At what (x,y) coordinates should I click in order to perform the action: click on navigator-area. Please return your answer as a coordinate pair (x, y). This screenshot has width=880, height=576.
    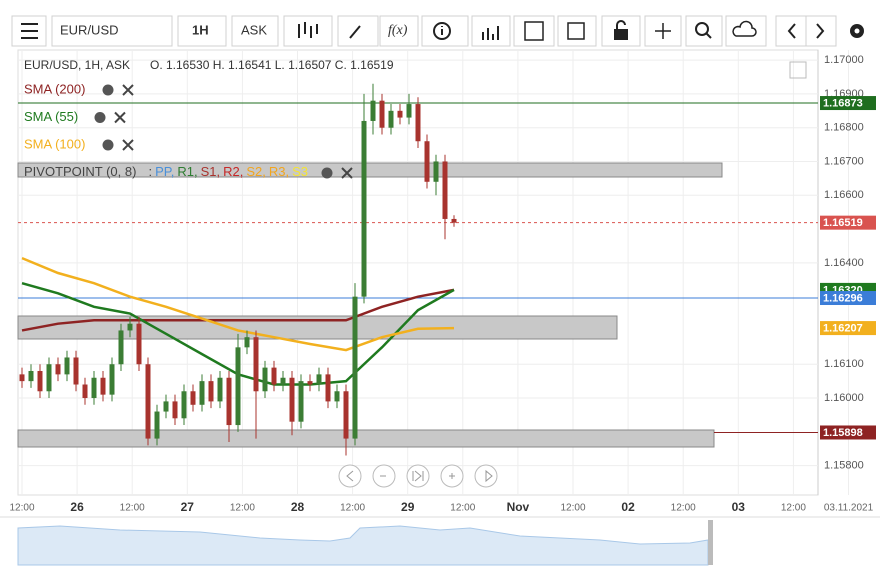
    Looking at the image, I should click on (363, 545).